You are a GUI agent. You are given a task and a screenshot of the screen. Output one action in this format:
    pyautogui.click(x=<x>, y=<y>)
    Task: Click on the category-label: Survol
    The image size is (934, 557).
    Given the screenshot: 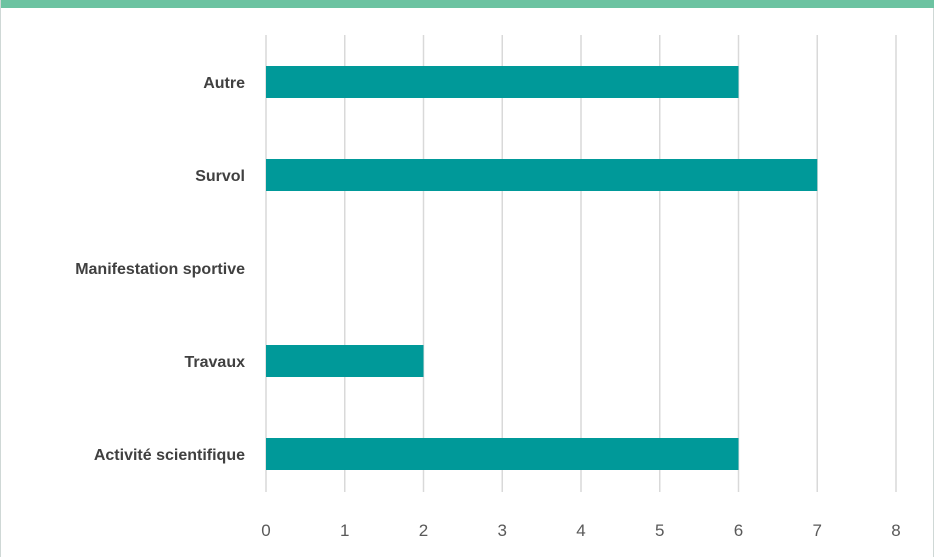 What is the action you would take?
    pyautogui.click(x=220, y=176)
    